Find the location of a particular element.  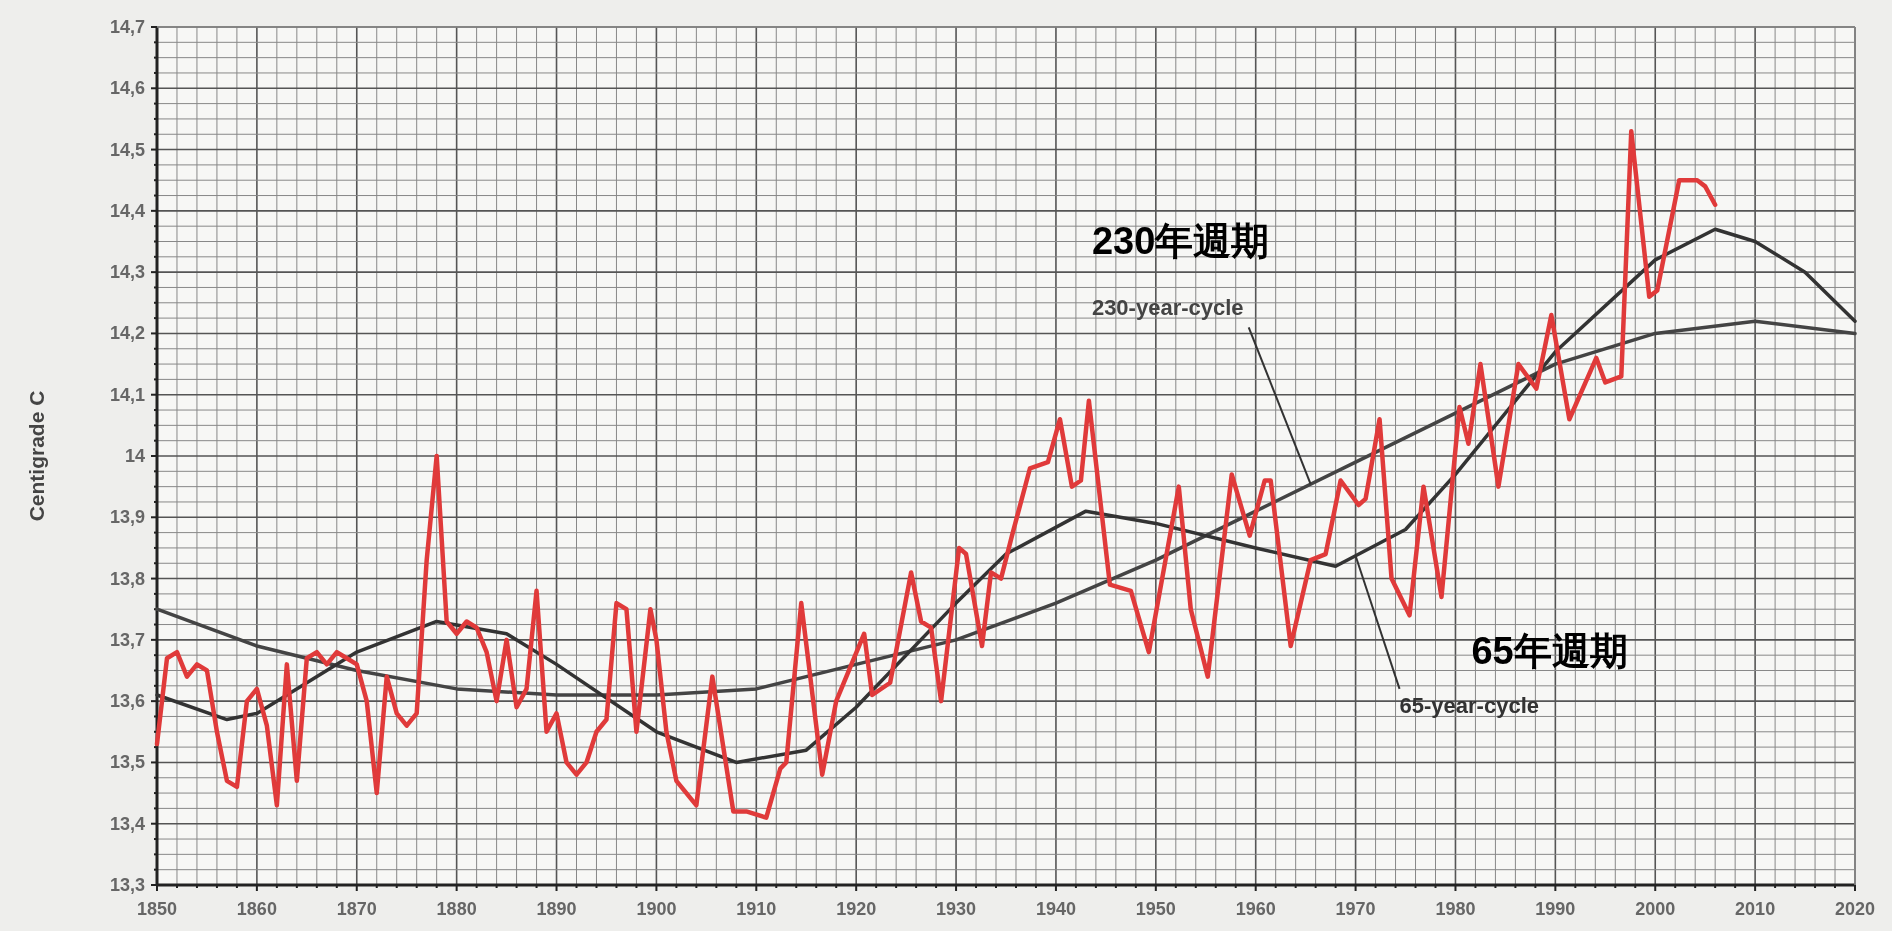

y-tick-label: 14,7 is located at coordinates (127, 27).